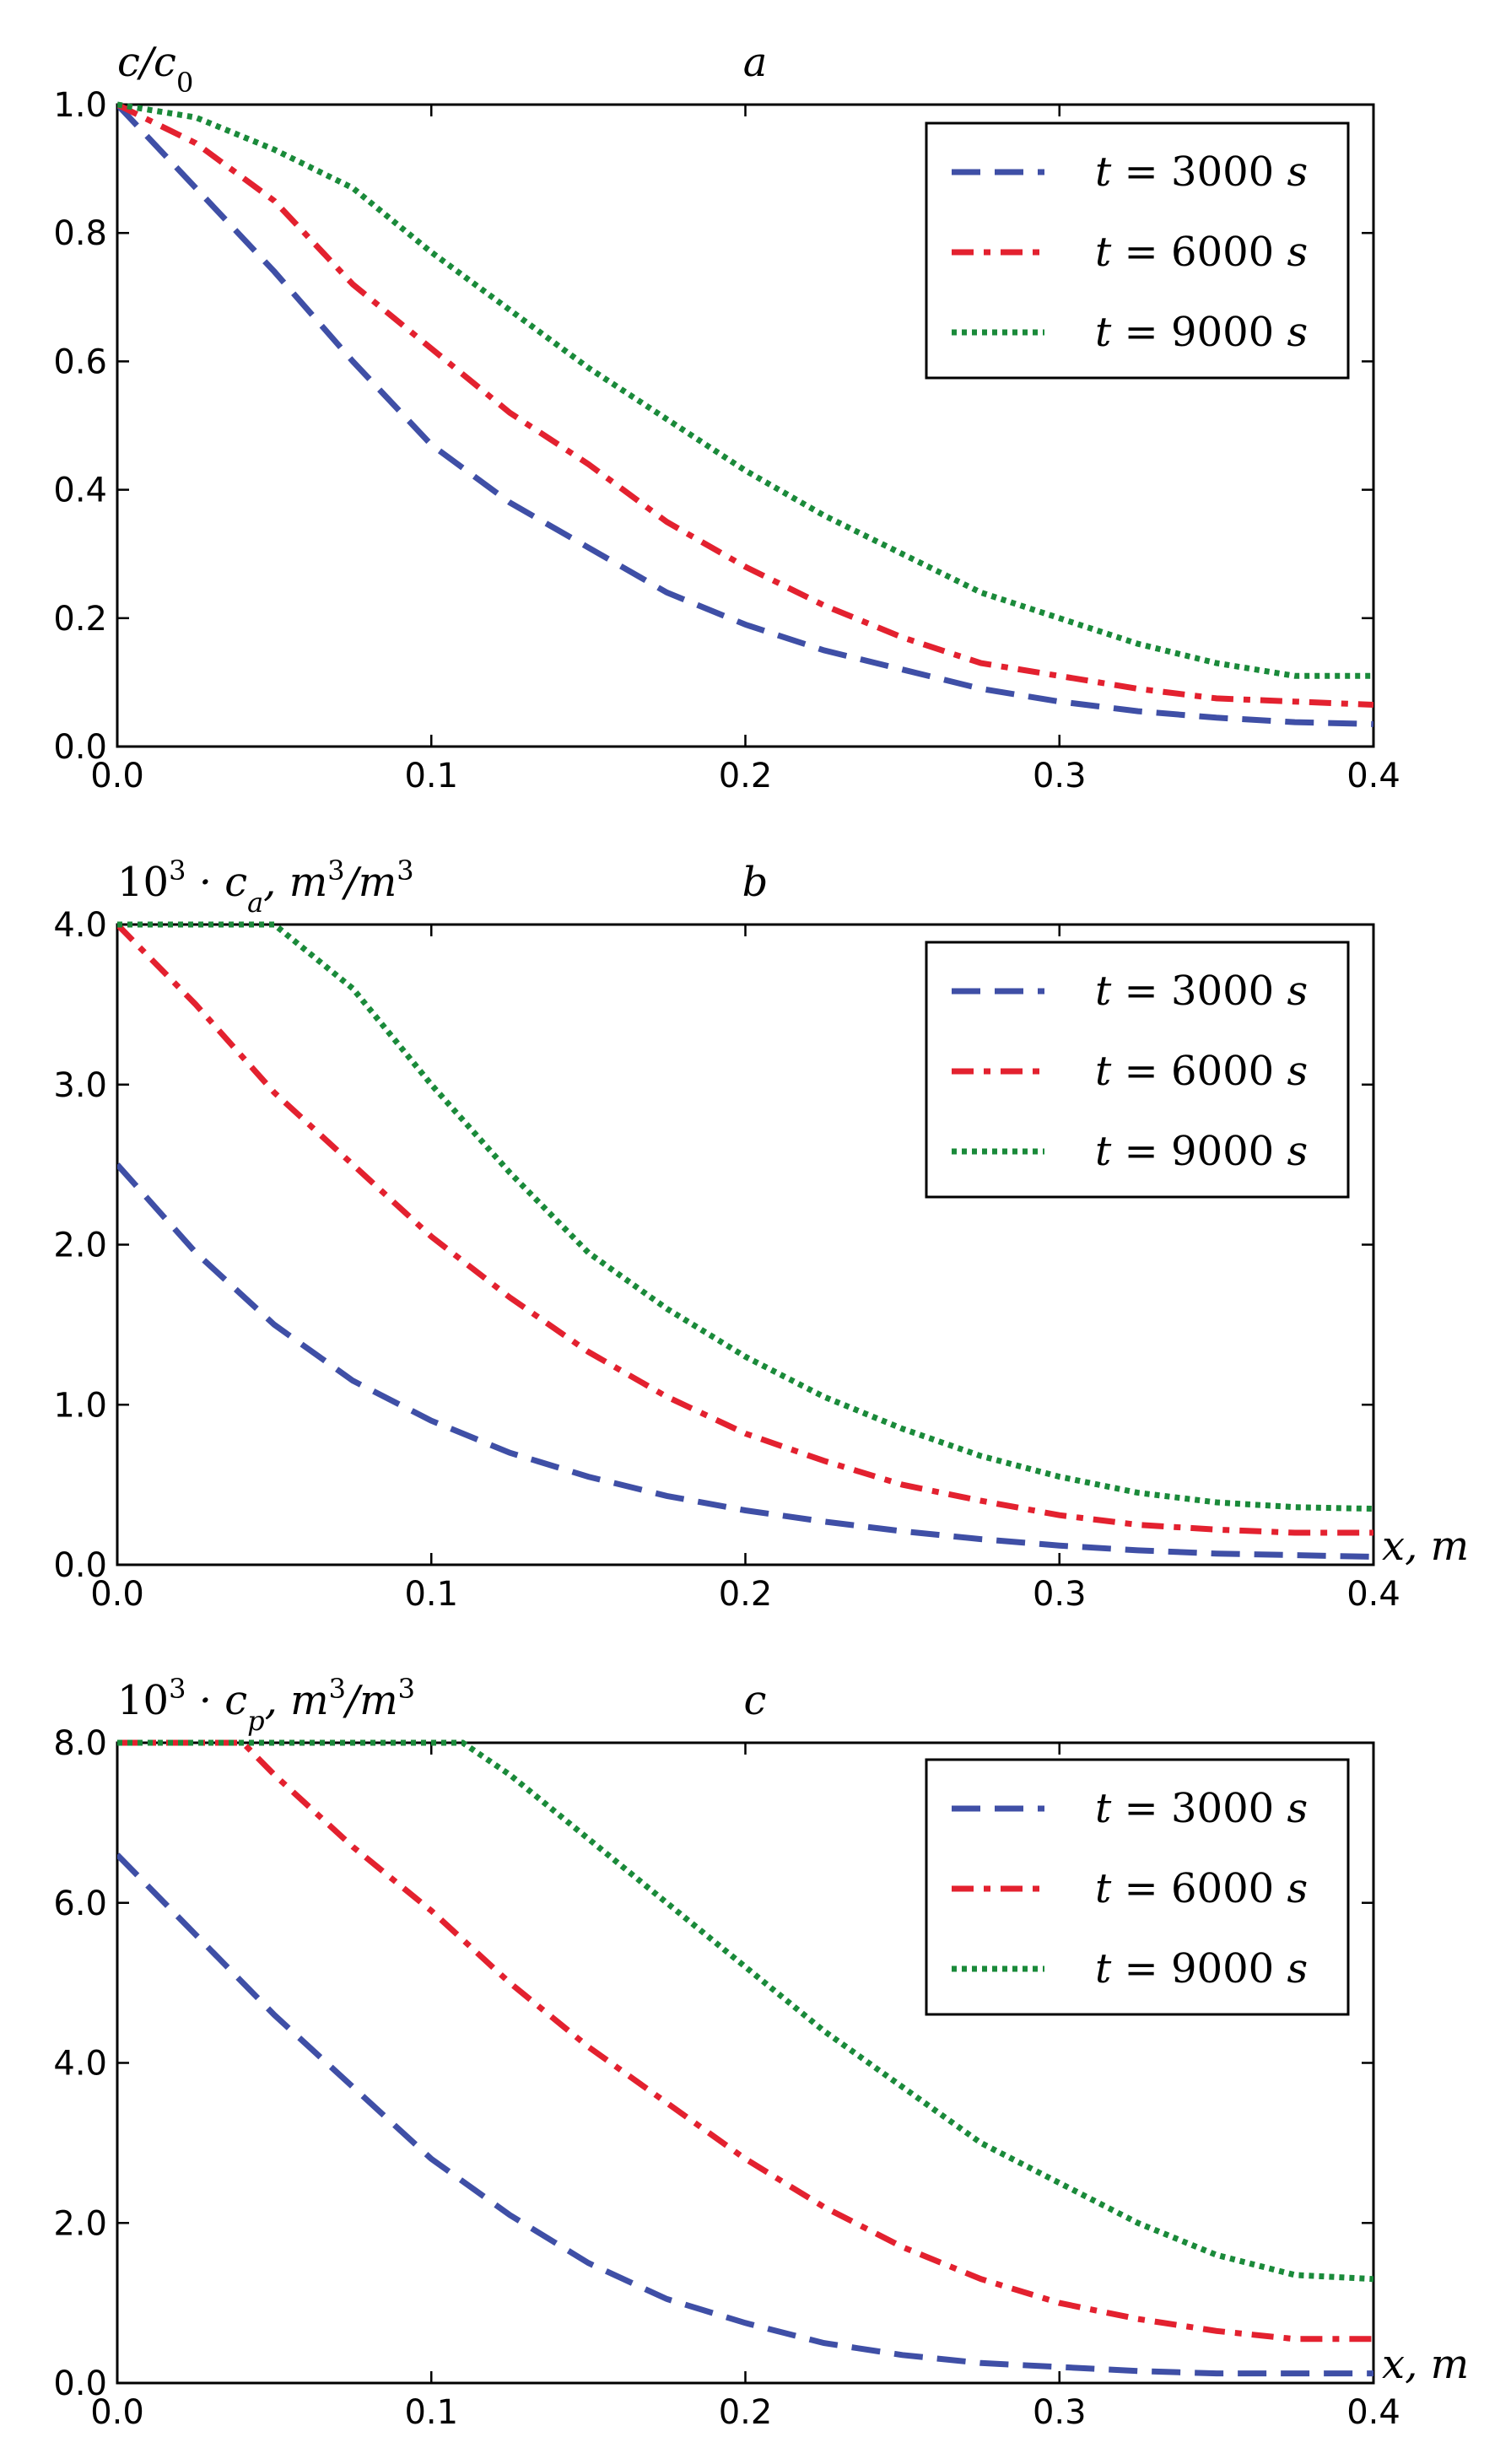 The width and height of the screenshot is (1511, 2464). Describe the element at coordinates (80, 233) in the screenshot. I see `y-tick-label: 0.8` at that location.